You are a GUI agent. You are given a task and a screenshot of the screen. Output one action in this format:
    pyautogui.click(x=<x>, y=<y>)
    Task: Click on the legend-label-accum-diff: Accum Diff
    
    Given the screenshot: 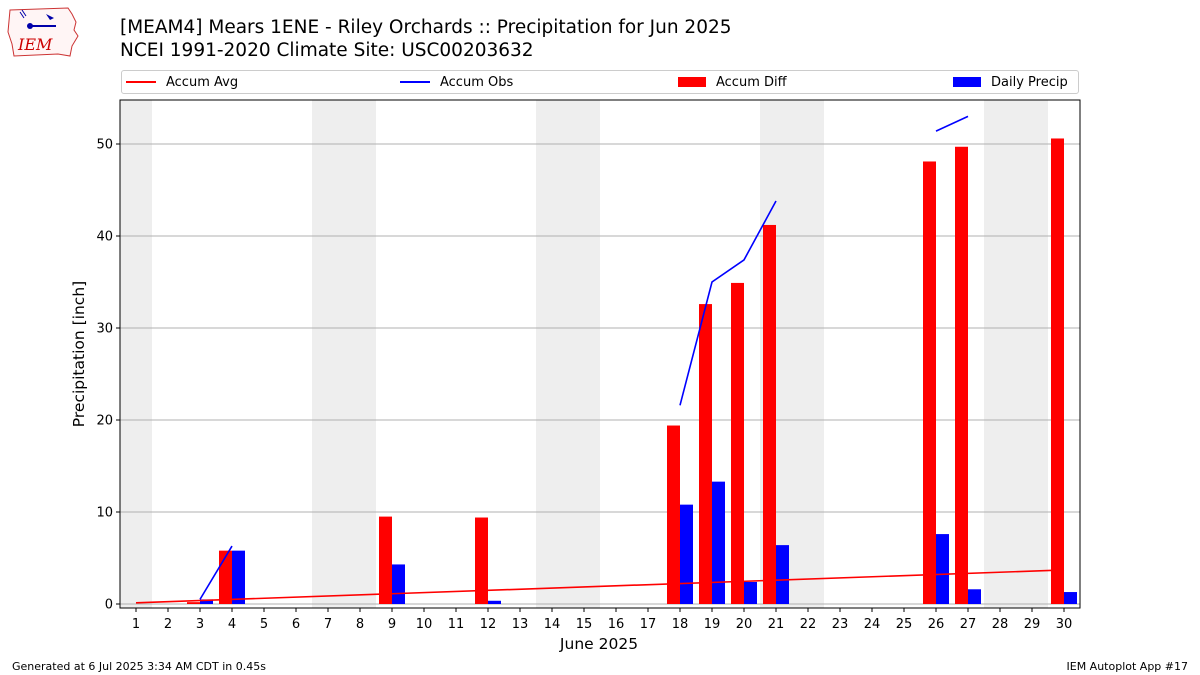 What is the action you would take?
    pyautogui.click(x=751, y=82)
    